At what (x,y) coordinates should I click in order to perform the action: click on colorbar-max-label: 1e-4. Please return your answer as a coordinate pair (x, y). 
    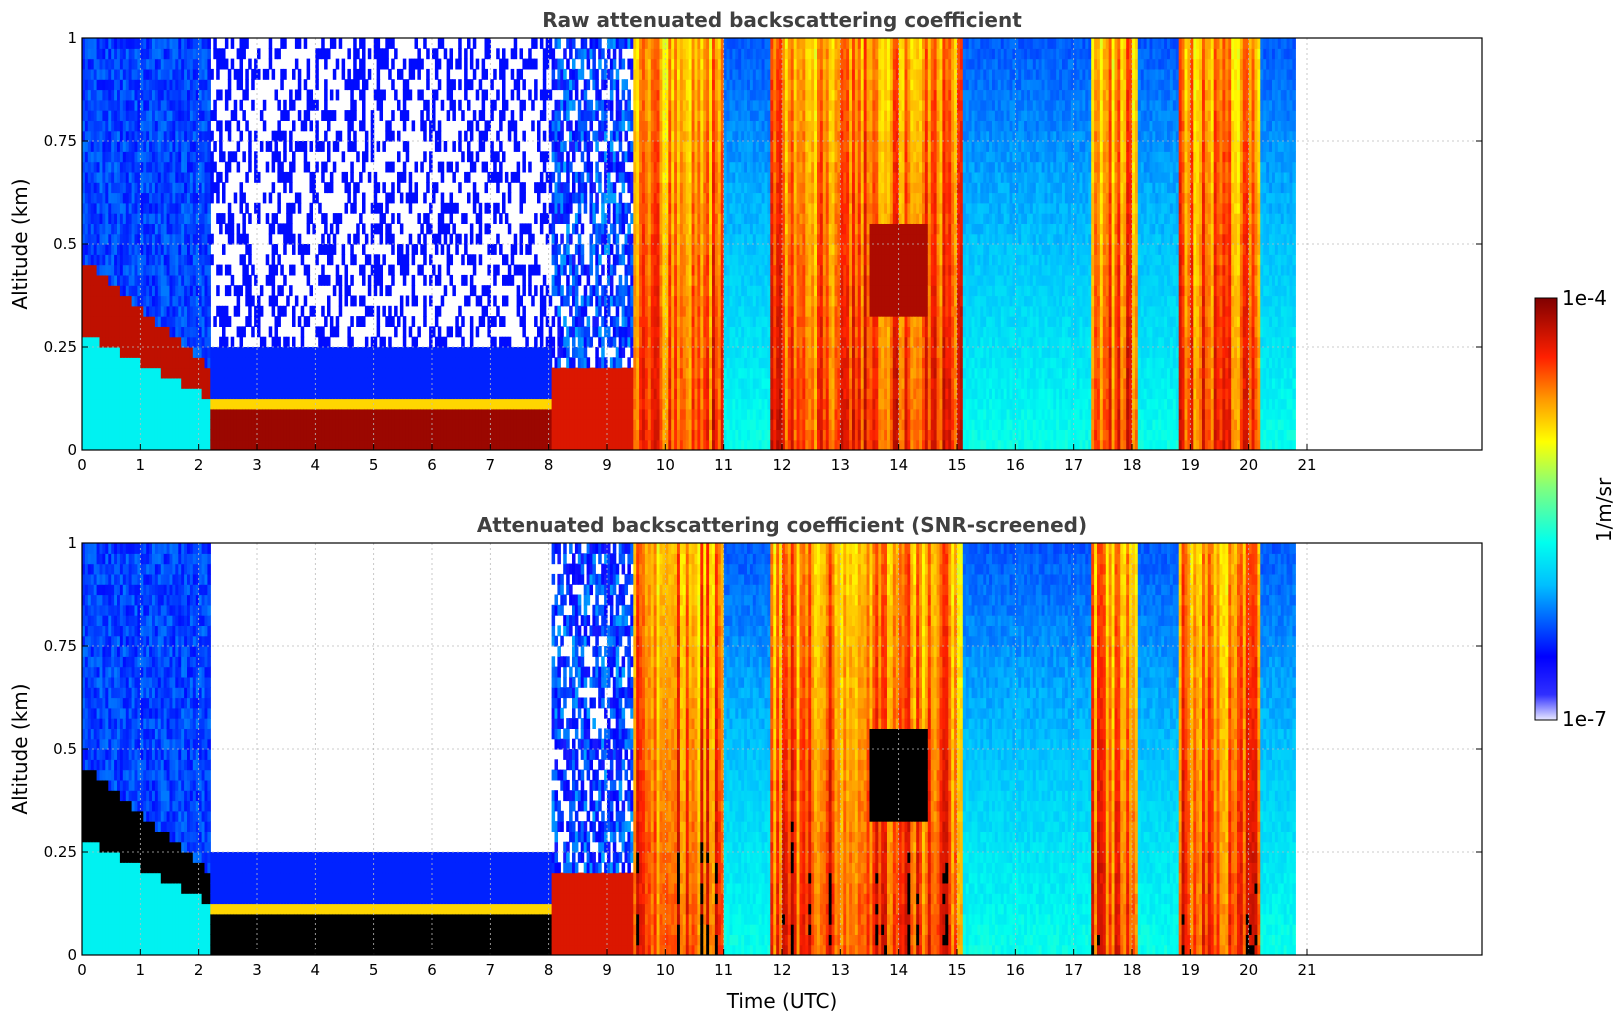
    Looking at the image, I should click on (1584, 298).